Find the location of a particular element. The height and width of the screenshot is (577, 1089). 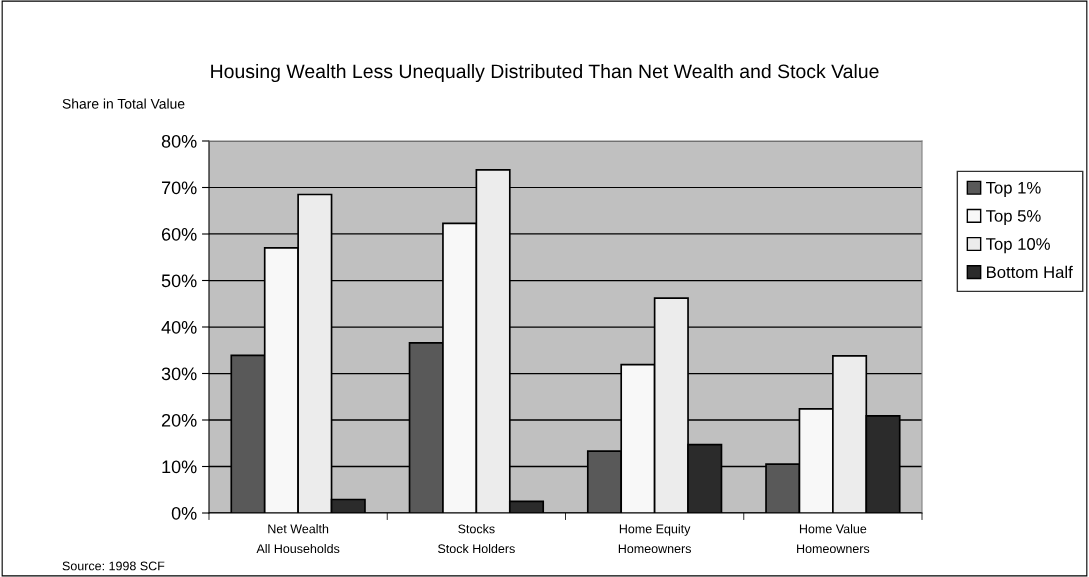

legend-label: Top 1% is located at coordinates (1013, 189).